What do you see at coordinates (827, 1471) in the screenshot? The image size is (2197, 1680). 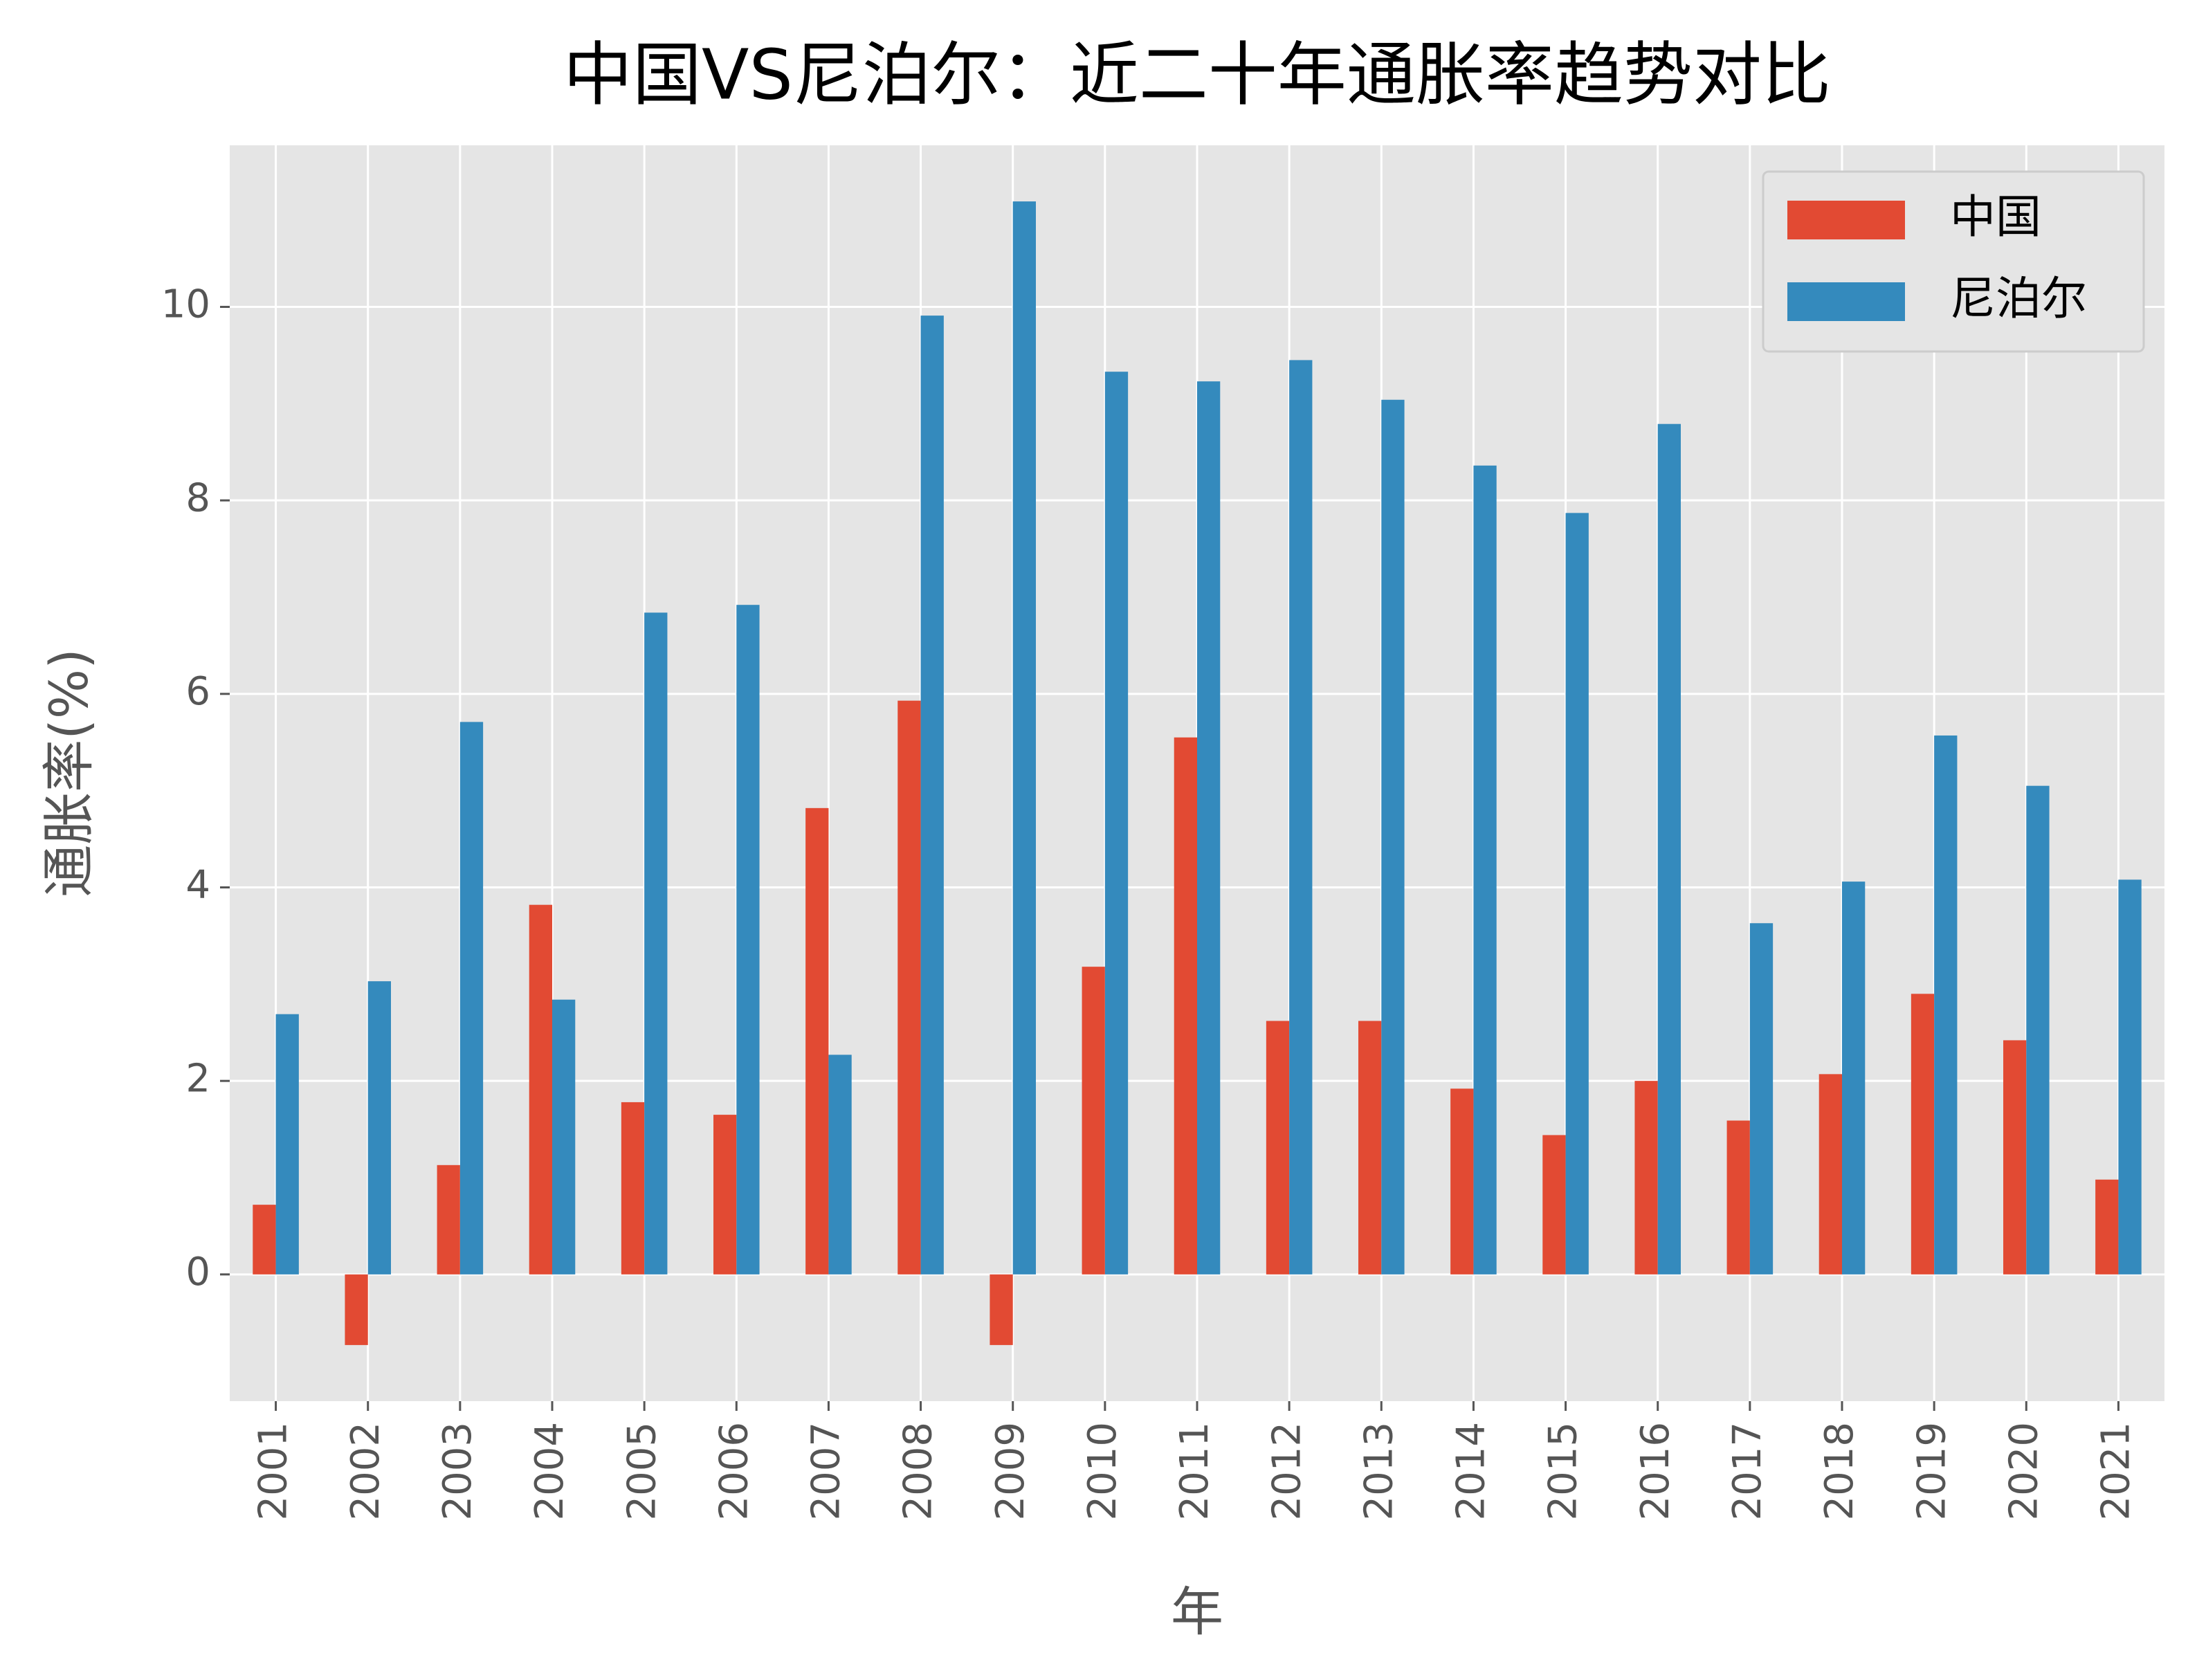 I see `x-tick-label: 2007` at bounding box center [827, 1471].